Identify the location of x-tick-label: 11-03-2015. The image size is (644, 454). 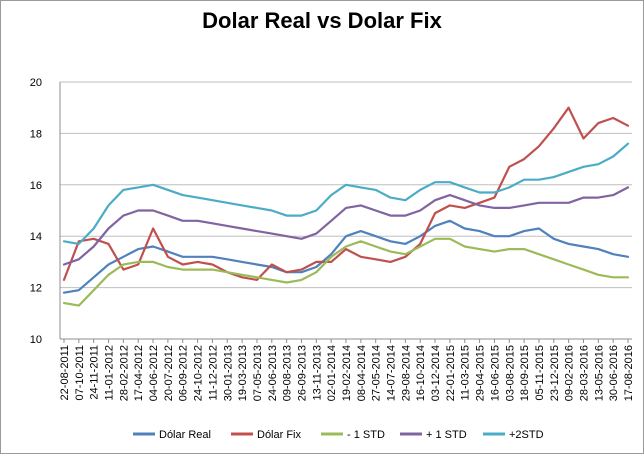
(466, 372).